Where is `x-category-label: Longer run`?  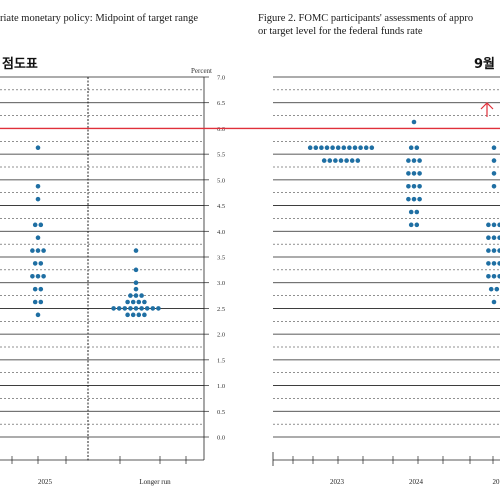 x-category-label: Longer run is located at coordinates (155, 482).